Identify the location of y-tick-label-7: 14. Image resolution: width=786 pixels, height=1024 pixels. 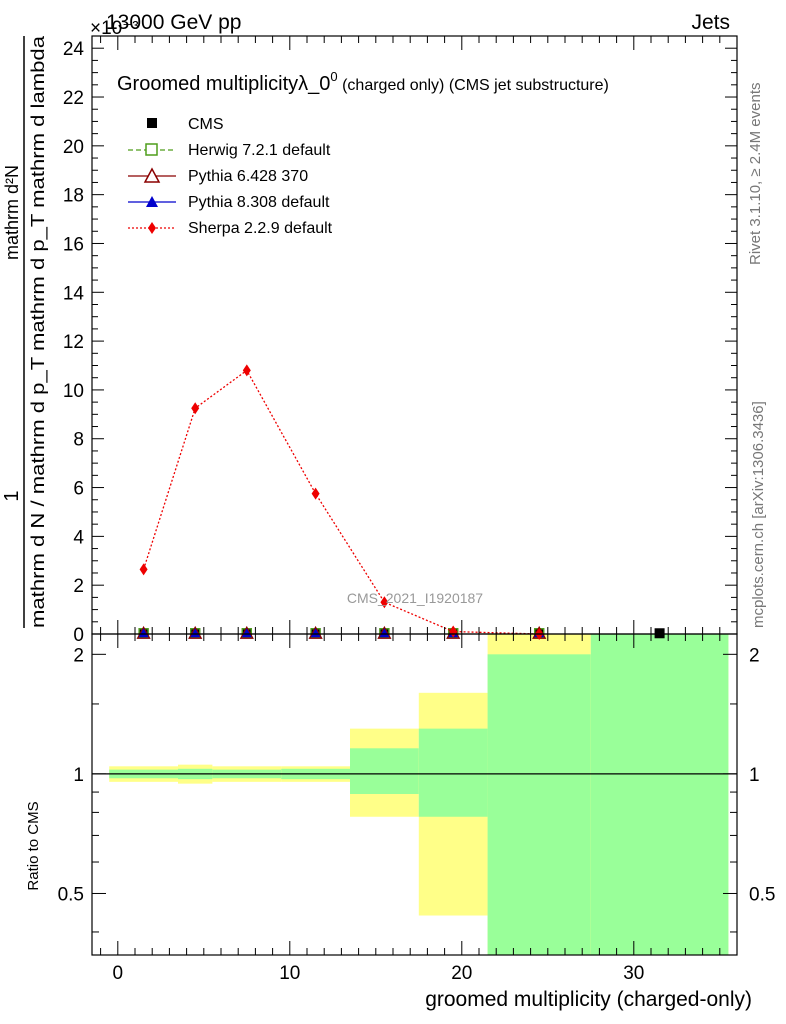
(74, 293).